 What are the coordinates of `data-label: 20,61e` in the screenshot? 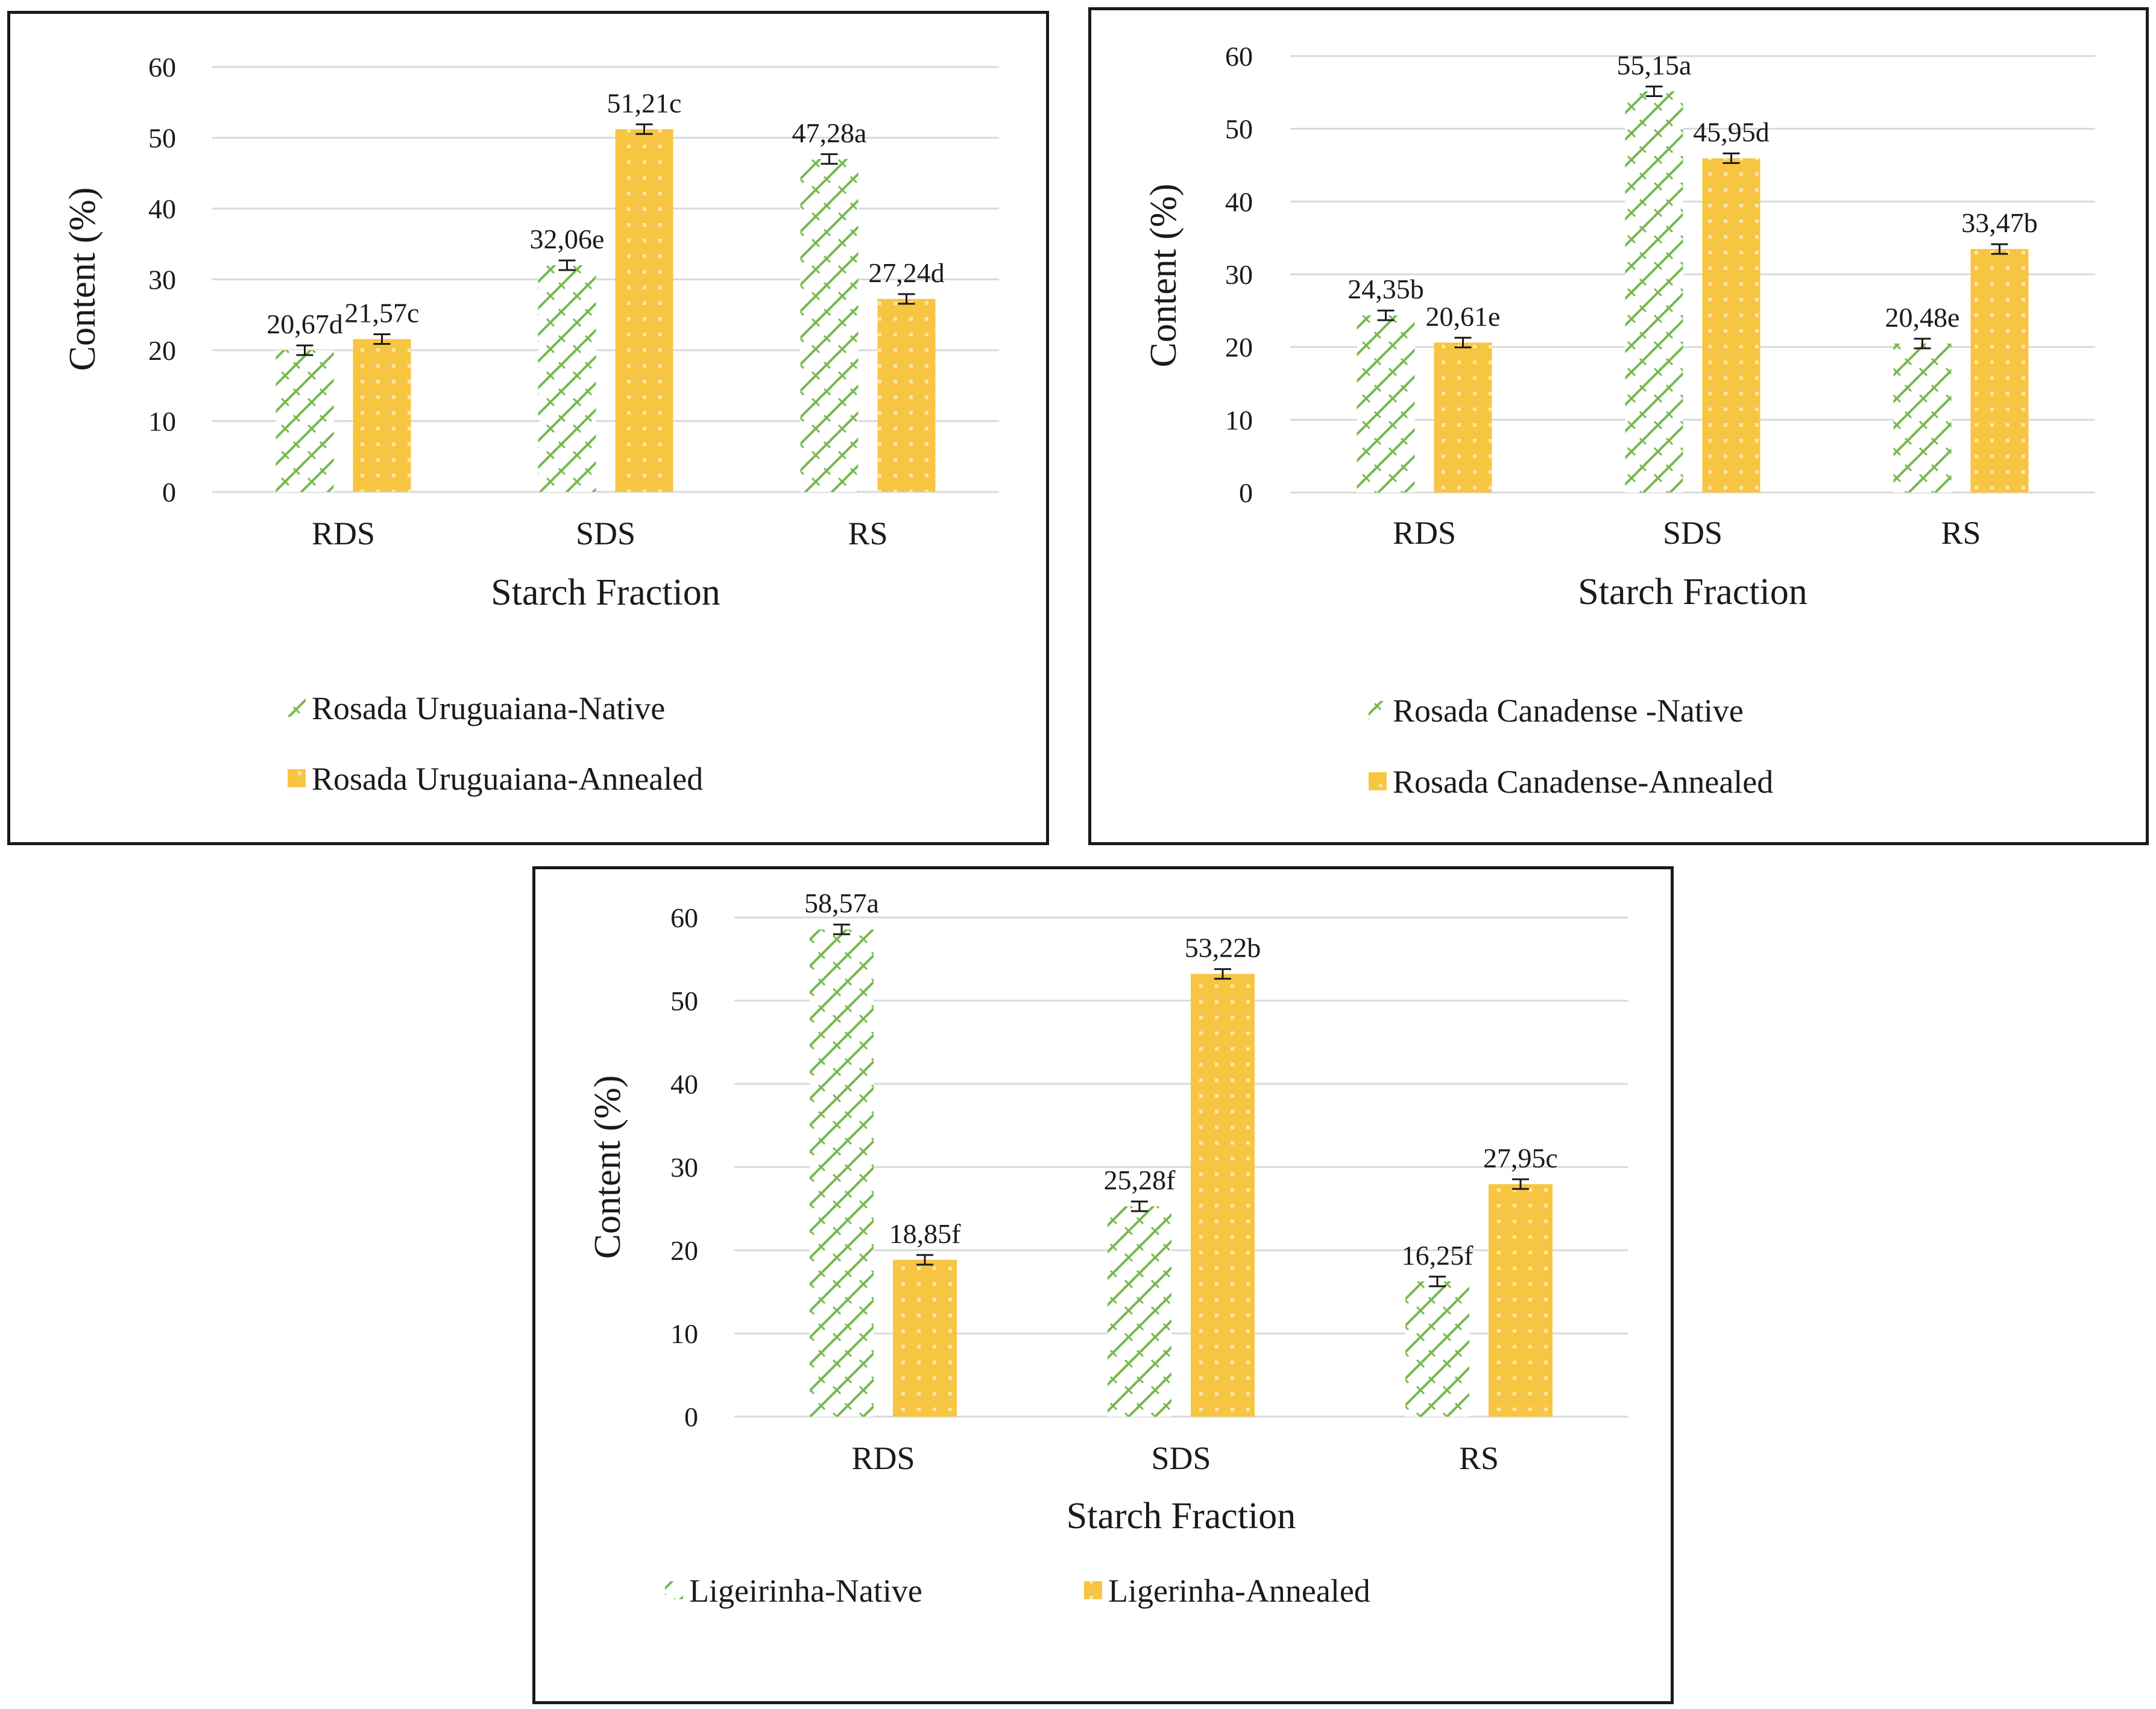 It's located at (1463, 316).